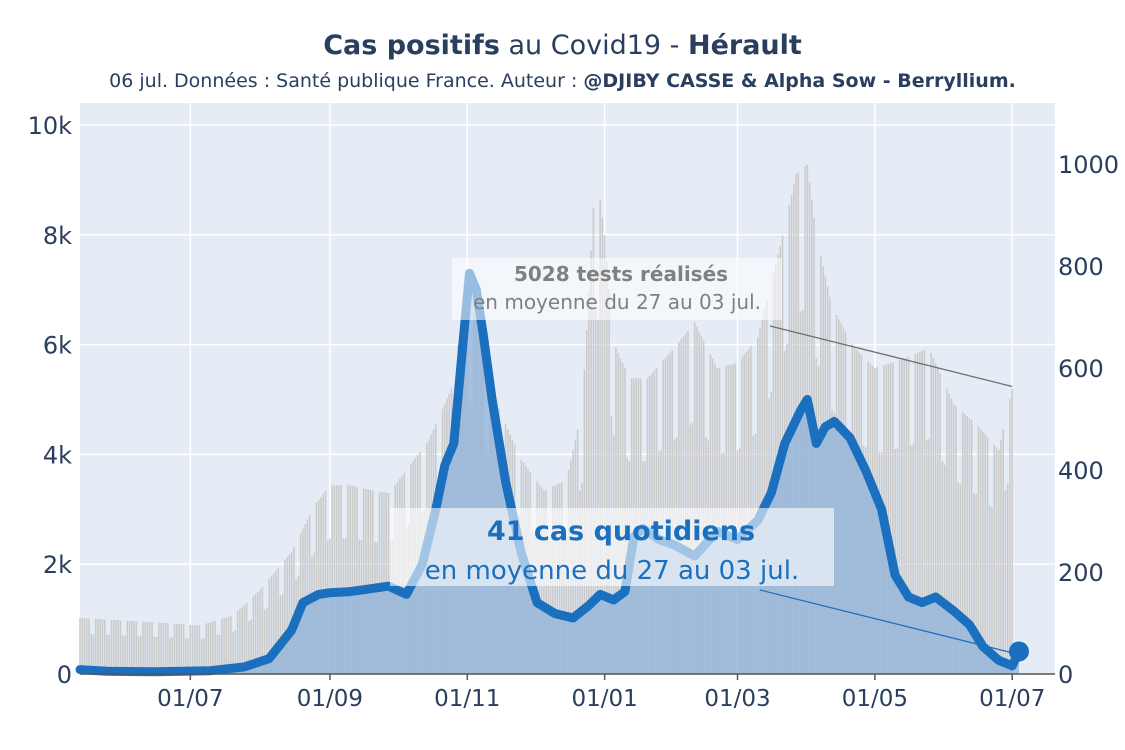 This screenshot has width=1125, height=750. What do you see at coordinates (891, 356) in the screenshot?
I see `tests-annotation-arrow` at bounding box center [891, 356].